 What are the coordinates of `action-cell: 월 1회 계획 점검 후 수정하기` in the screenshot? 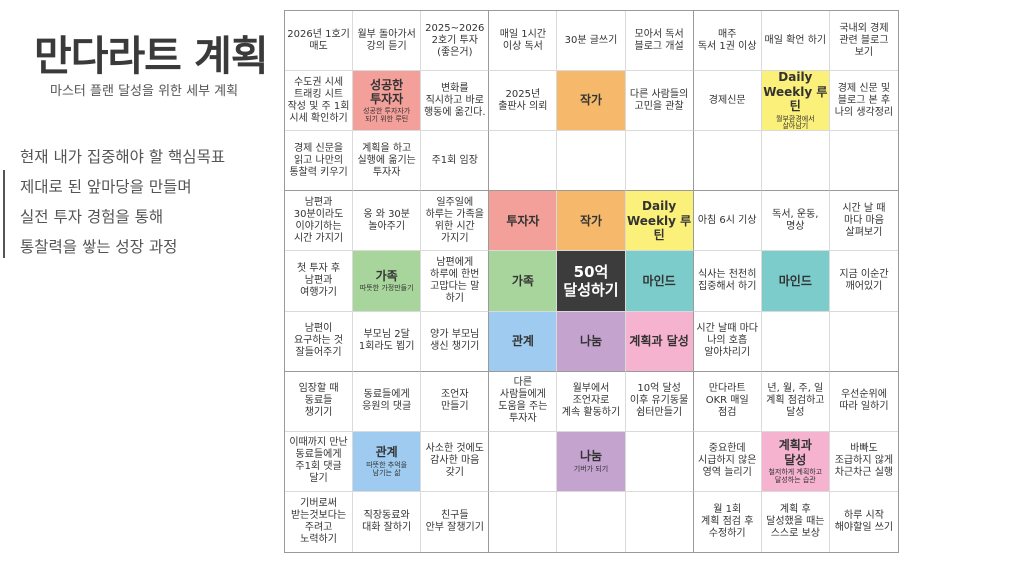 It's located at (728, 521).